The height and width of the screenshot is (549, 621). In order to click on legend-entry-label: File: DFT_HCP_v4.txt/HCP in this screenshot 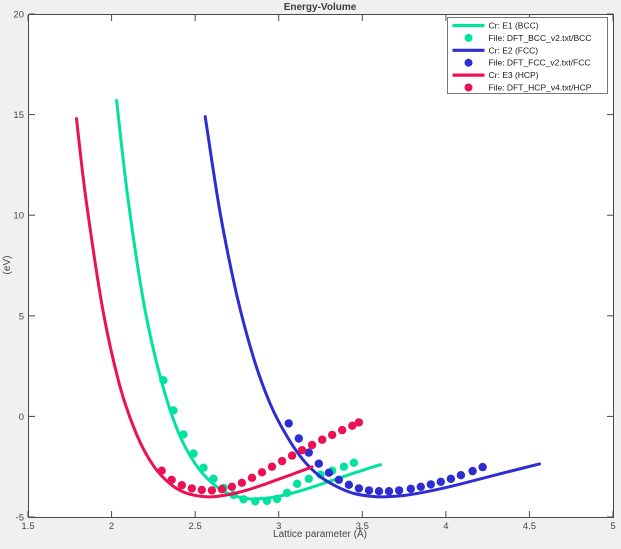, I will do `click(540, 88)`.